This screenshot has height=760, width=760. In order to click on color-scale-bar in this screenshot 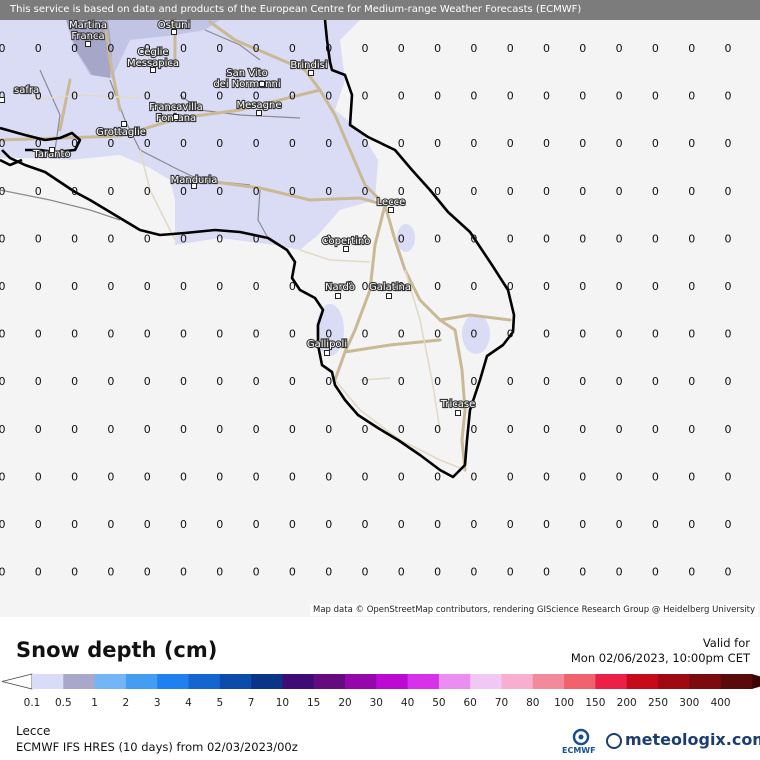, I will do `click(380, 681)`.